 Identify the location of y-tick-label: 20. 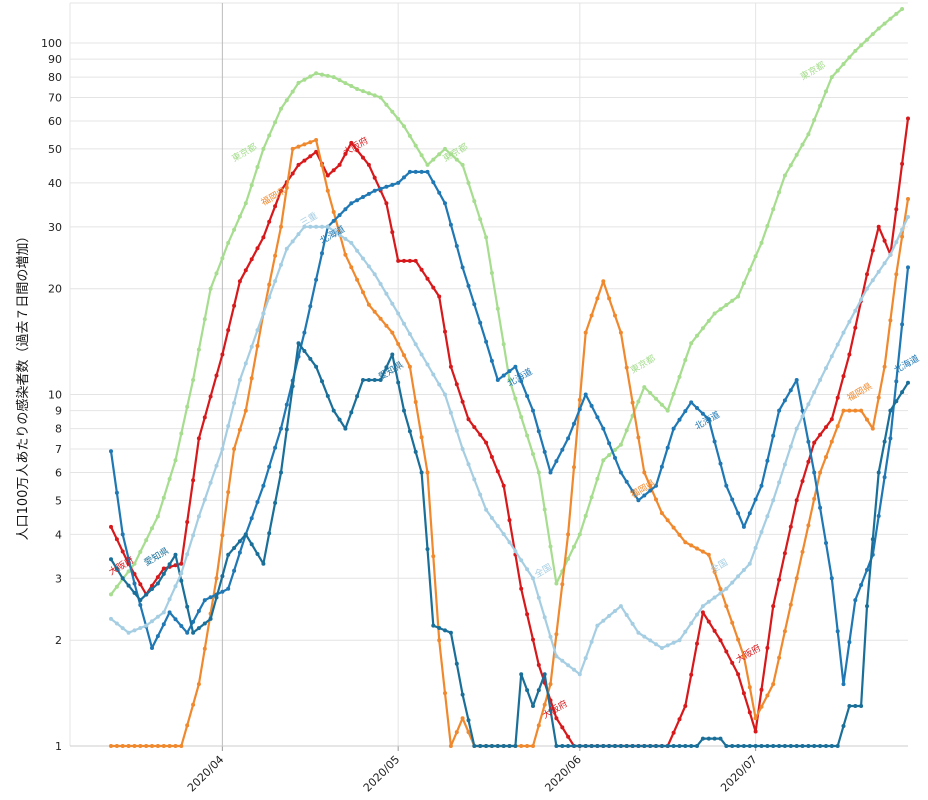
(55, 289).